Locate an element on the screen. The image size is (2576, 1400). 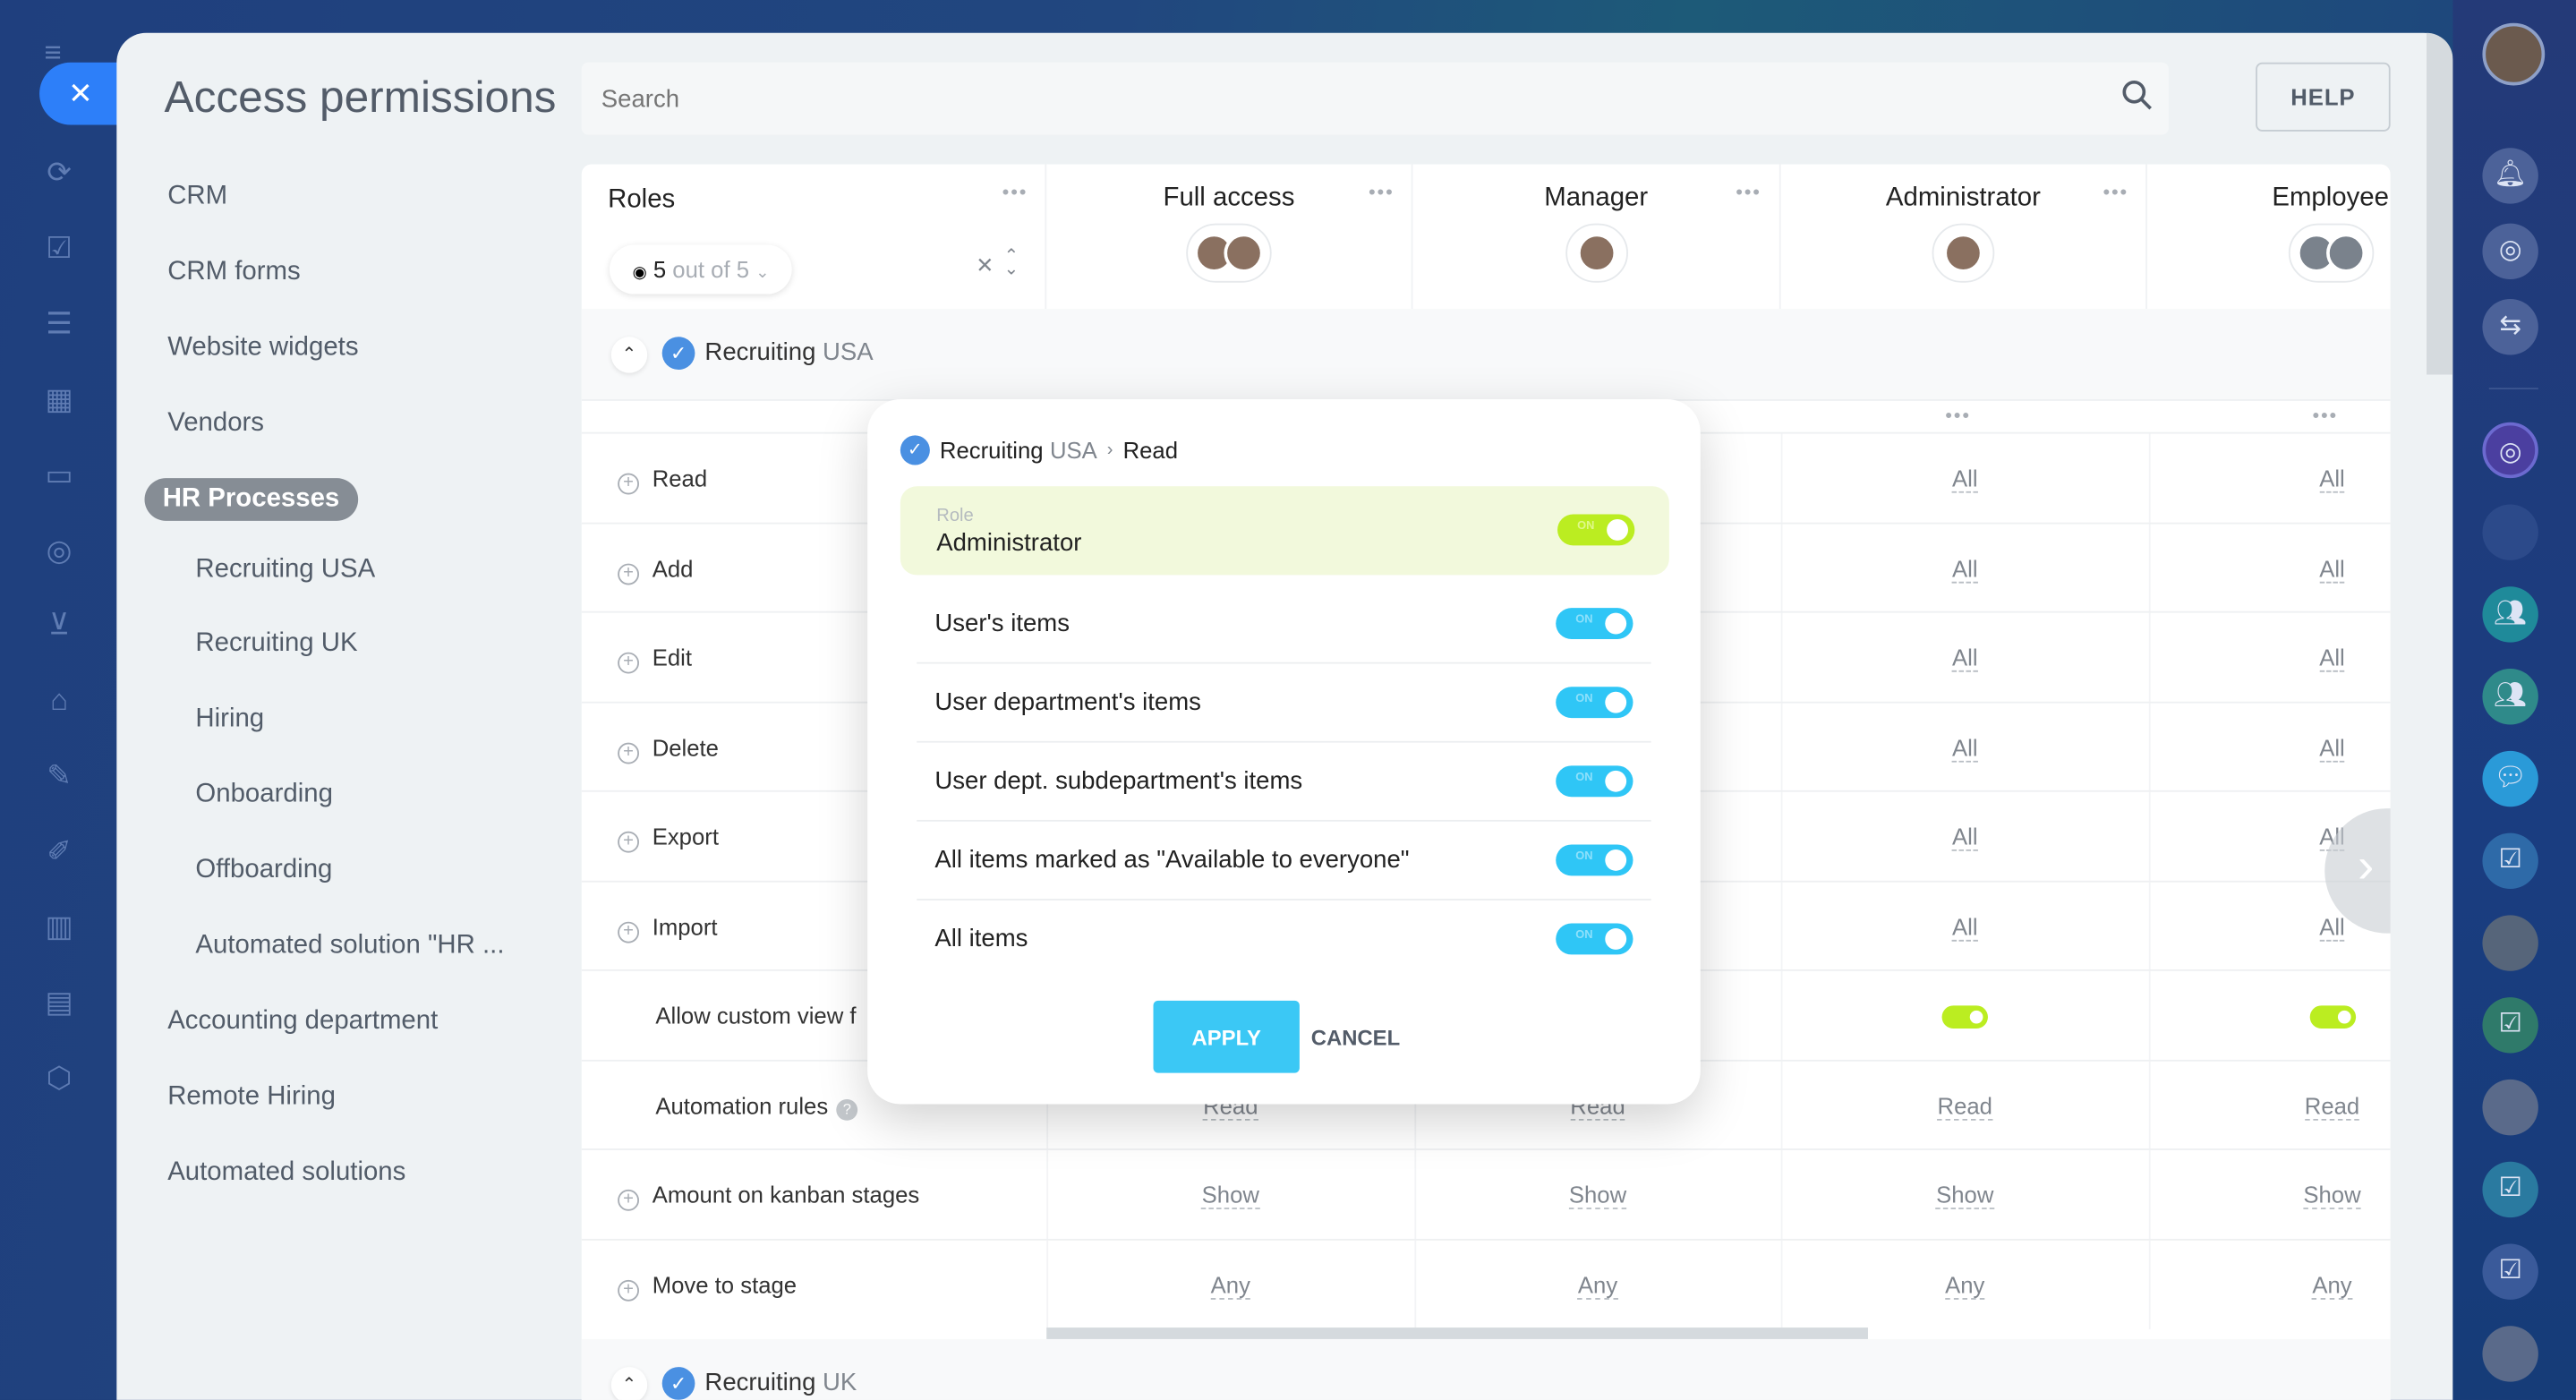
menu-item: CRM forms is located at coordinates (234, 271).